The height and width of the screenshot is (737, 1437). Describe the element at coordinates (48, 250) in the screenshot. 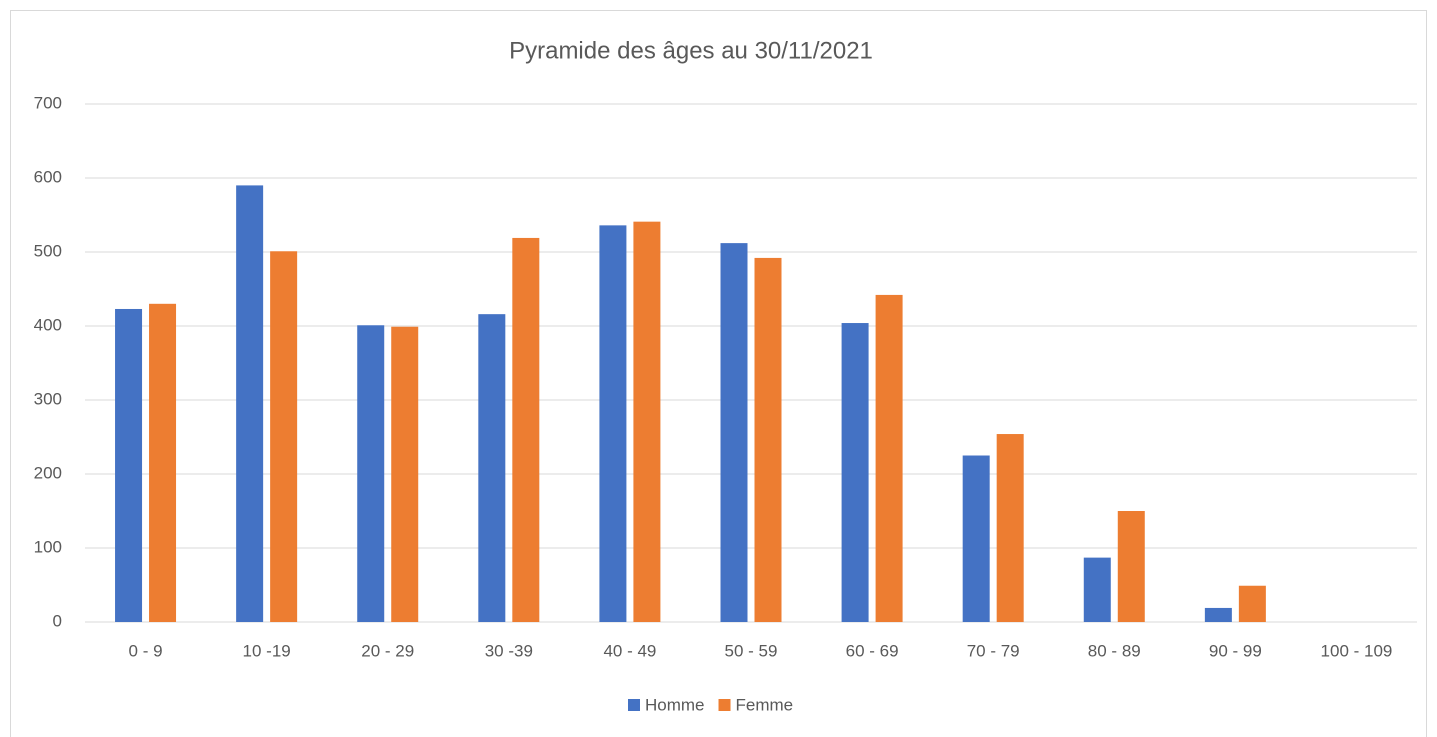

I see `y-tick-label: 500` at that location.